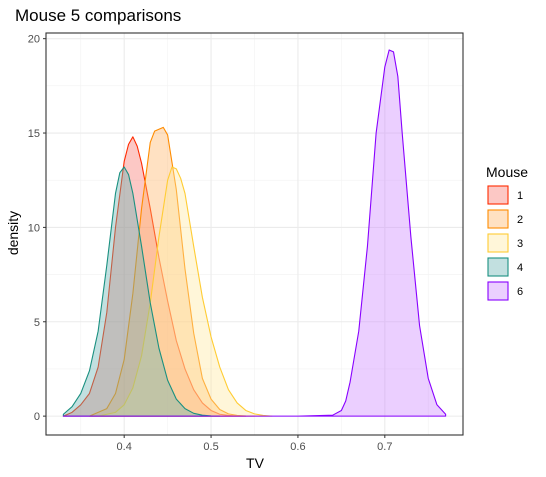  I want to click on x-tick-label: 0.6, so click(297, 447).